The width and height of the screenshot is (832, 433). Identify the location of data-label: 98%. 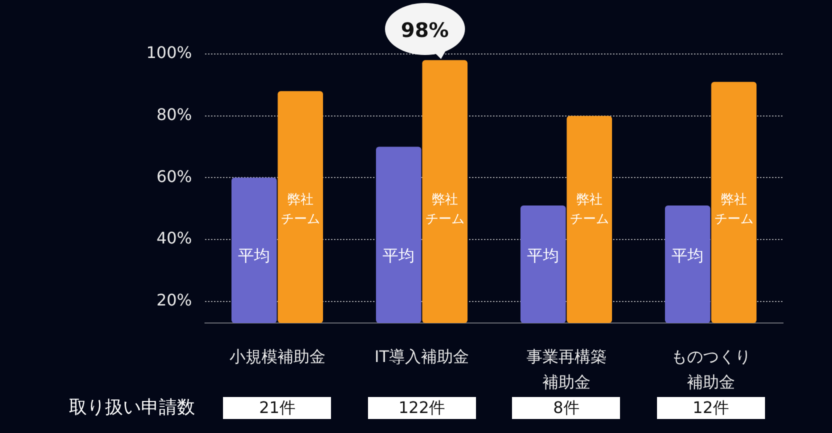
(424, 30).